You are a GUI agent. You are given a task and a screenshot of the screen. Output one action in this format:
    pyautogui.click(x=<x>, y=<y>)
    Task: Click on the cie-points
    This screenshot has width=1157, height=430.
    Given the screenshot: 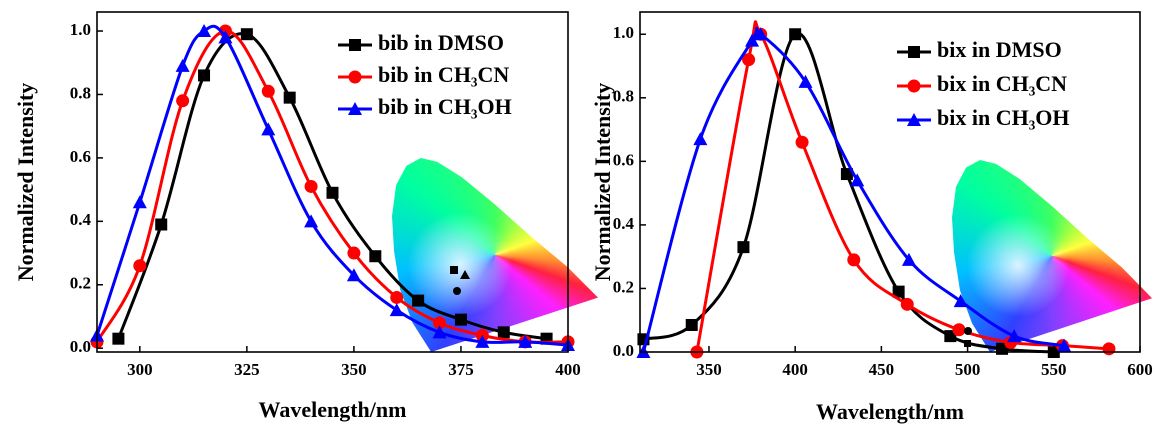 What is the action you would take?
    pyautogui.click(x=711, y=306)
    